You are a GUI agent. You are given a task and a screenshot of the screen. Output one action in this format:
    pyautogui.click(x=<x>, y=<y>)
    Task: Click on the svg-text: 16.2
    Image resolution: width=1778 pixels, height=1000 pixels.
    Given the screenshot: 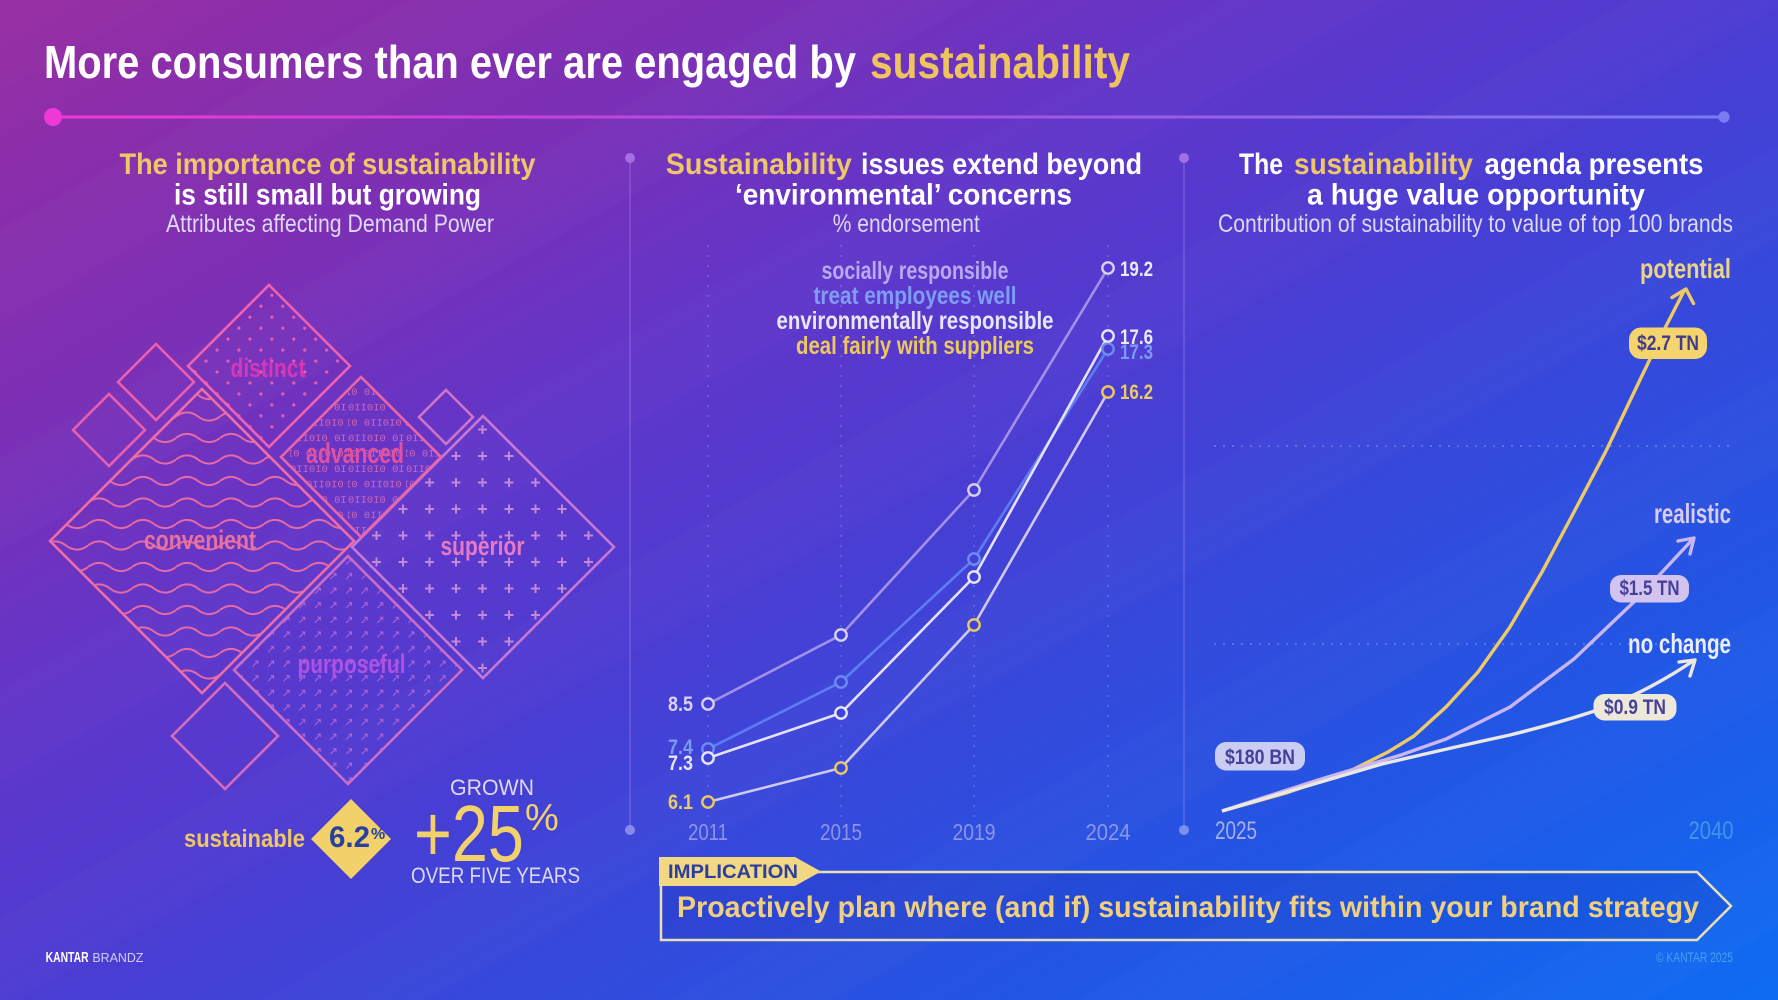 What is the action you would take?
    pyautogui.click(x=1136, y=392)
    